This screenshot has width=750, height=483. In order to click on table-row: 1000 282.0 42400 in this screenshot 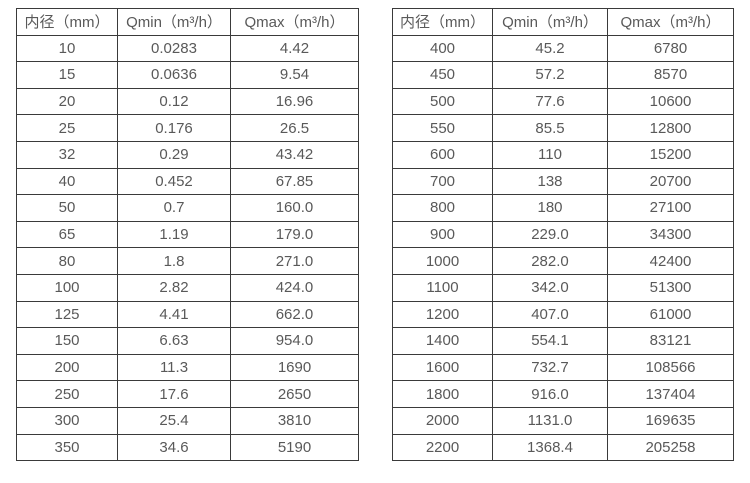, I will do `click(563, 261)`.